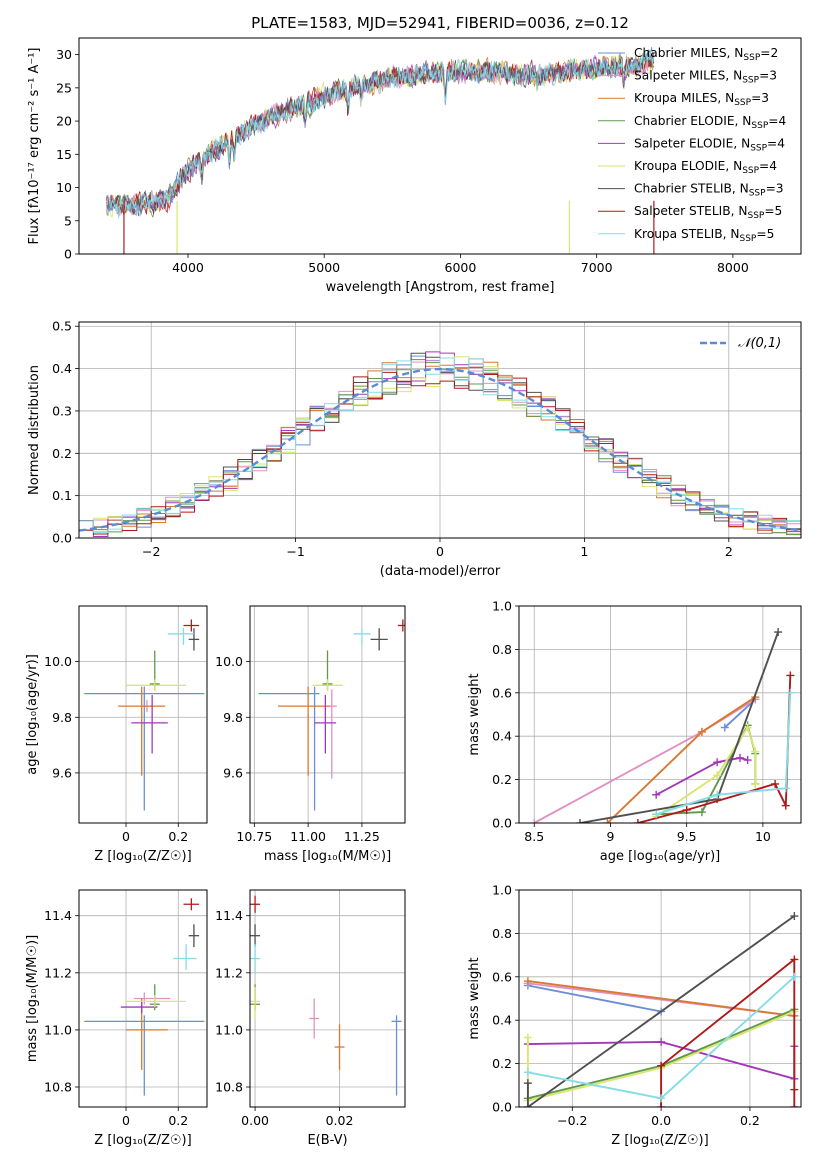 The height and width of the screenshot is (1170, 819). What do you see at coordinates (440, 571) in the screenshot?
I see `x-axis-label: (data-model)/error` at bounding box center [440, 571].